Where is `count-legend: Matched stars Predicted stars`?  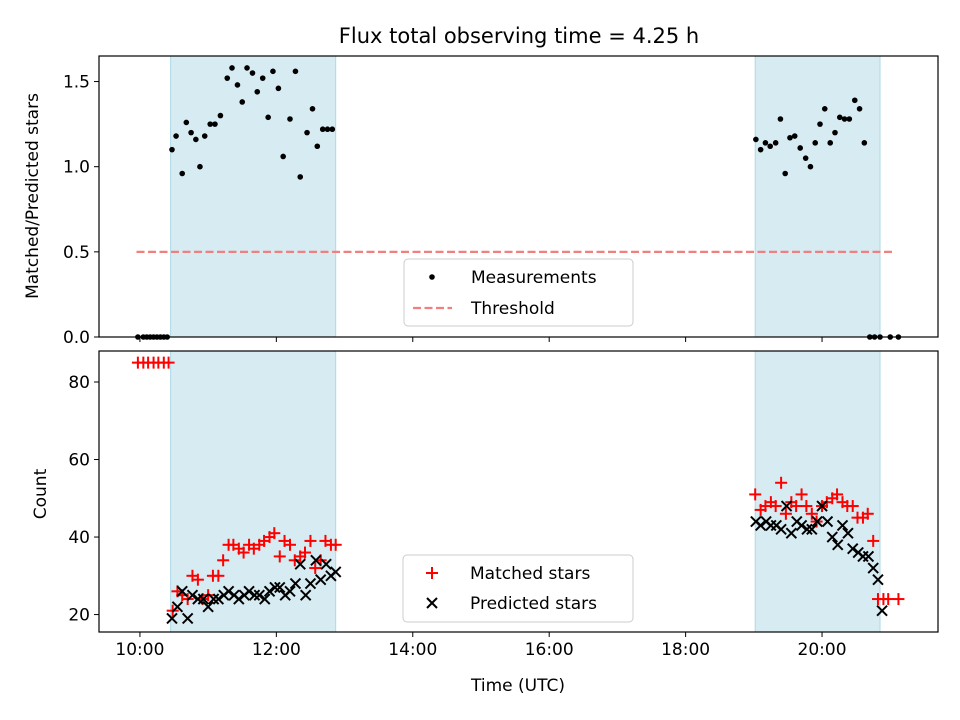 count-legend: Matched stars Predicted stars is located at coordinates (518, 588).